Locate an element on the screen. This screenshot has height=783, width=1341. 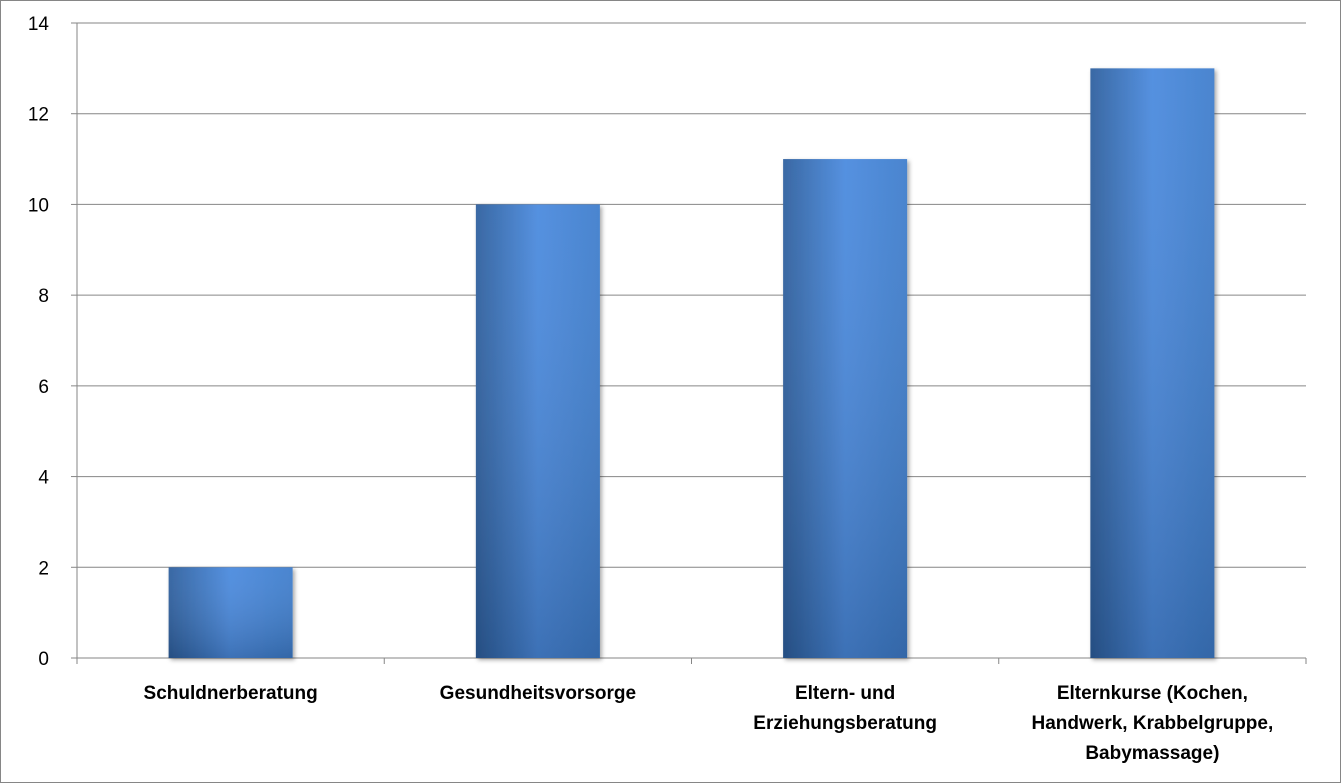
x-category-label: Gesundheitsvorsorge is located at coordinates (538, 693).